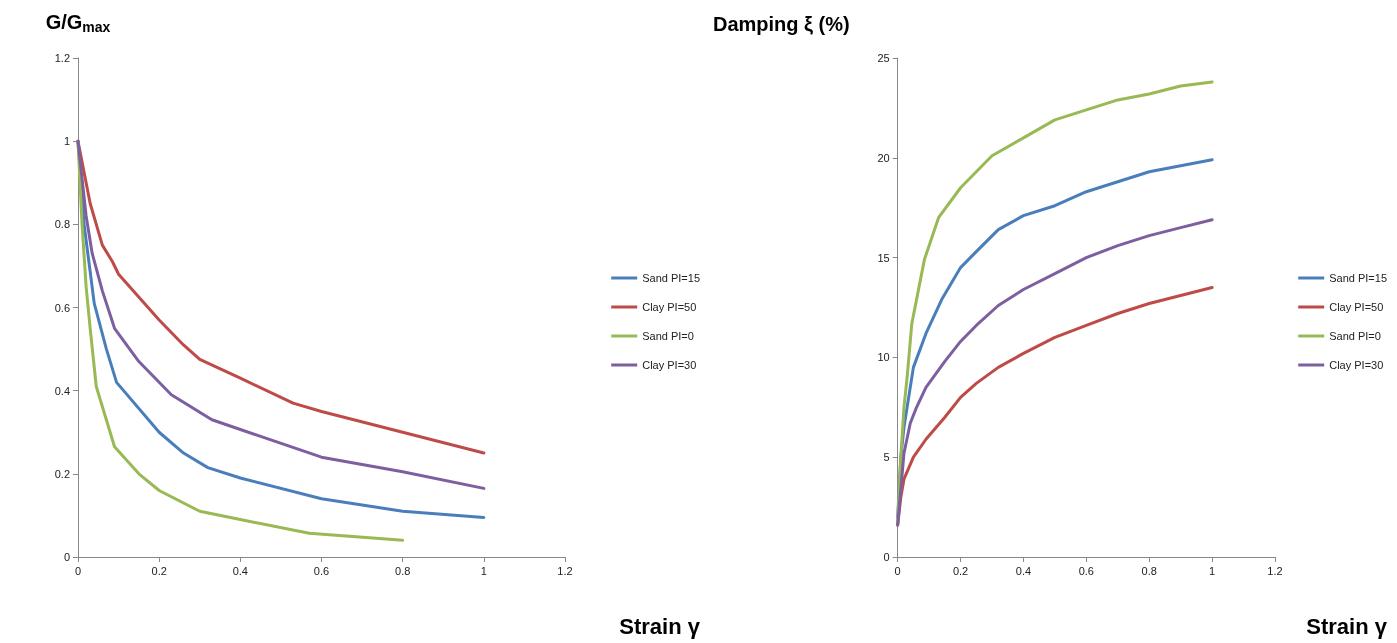 This screenshot has width=1397, height=643. Describe the element at coordinates (62, 473) in the screenshot. I see `y-tick-label: 0.2` at that location.